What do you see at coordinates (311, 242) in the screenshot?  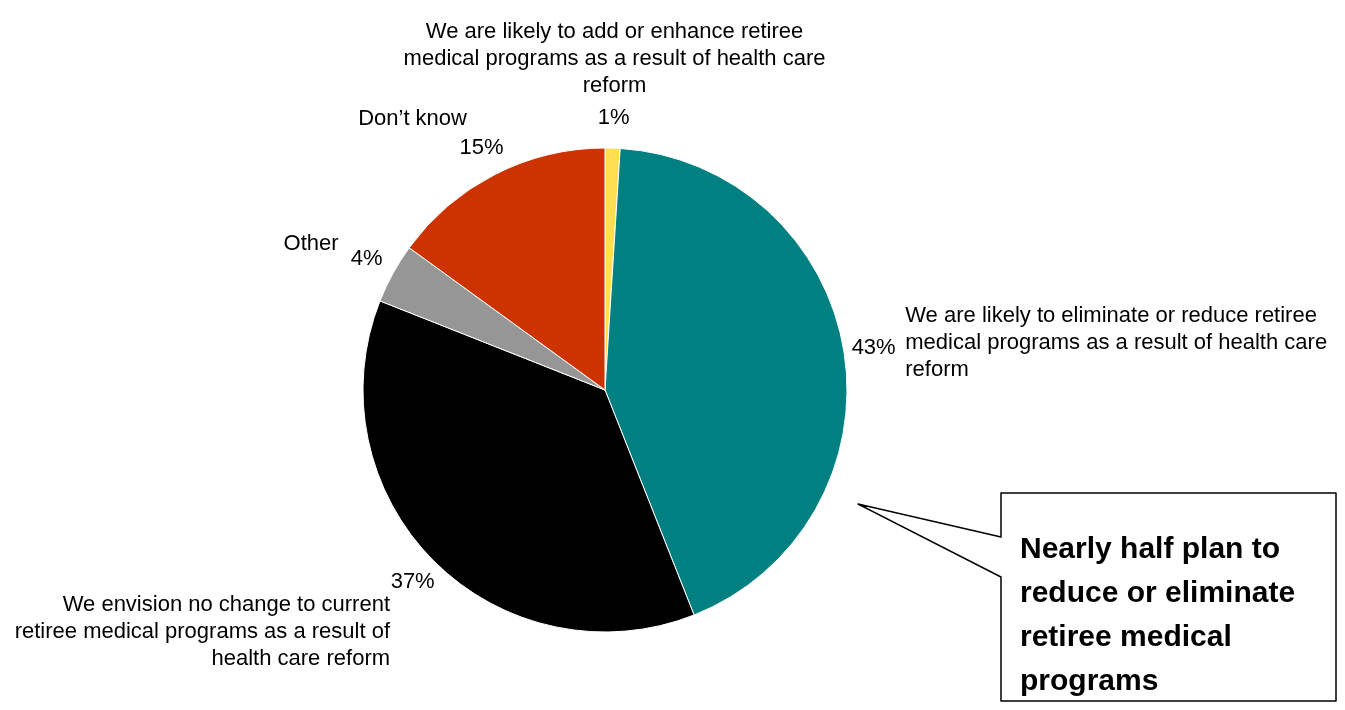 I see `slice-label: Other` at bounding box center [311, 242].